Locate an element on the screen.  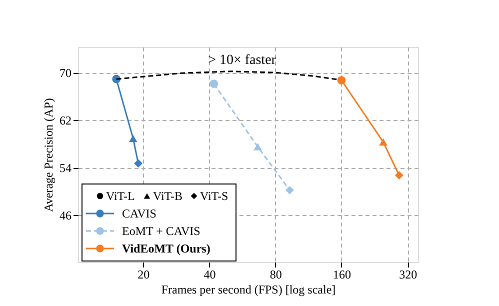
y-tick-label: 70 is located at coordinates (66, 73).